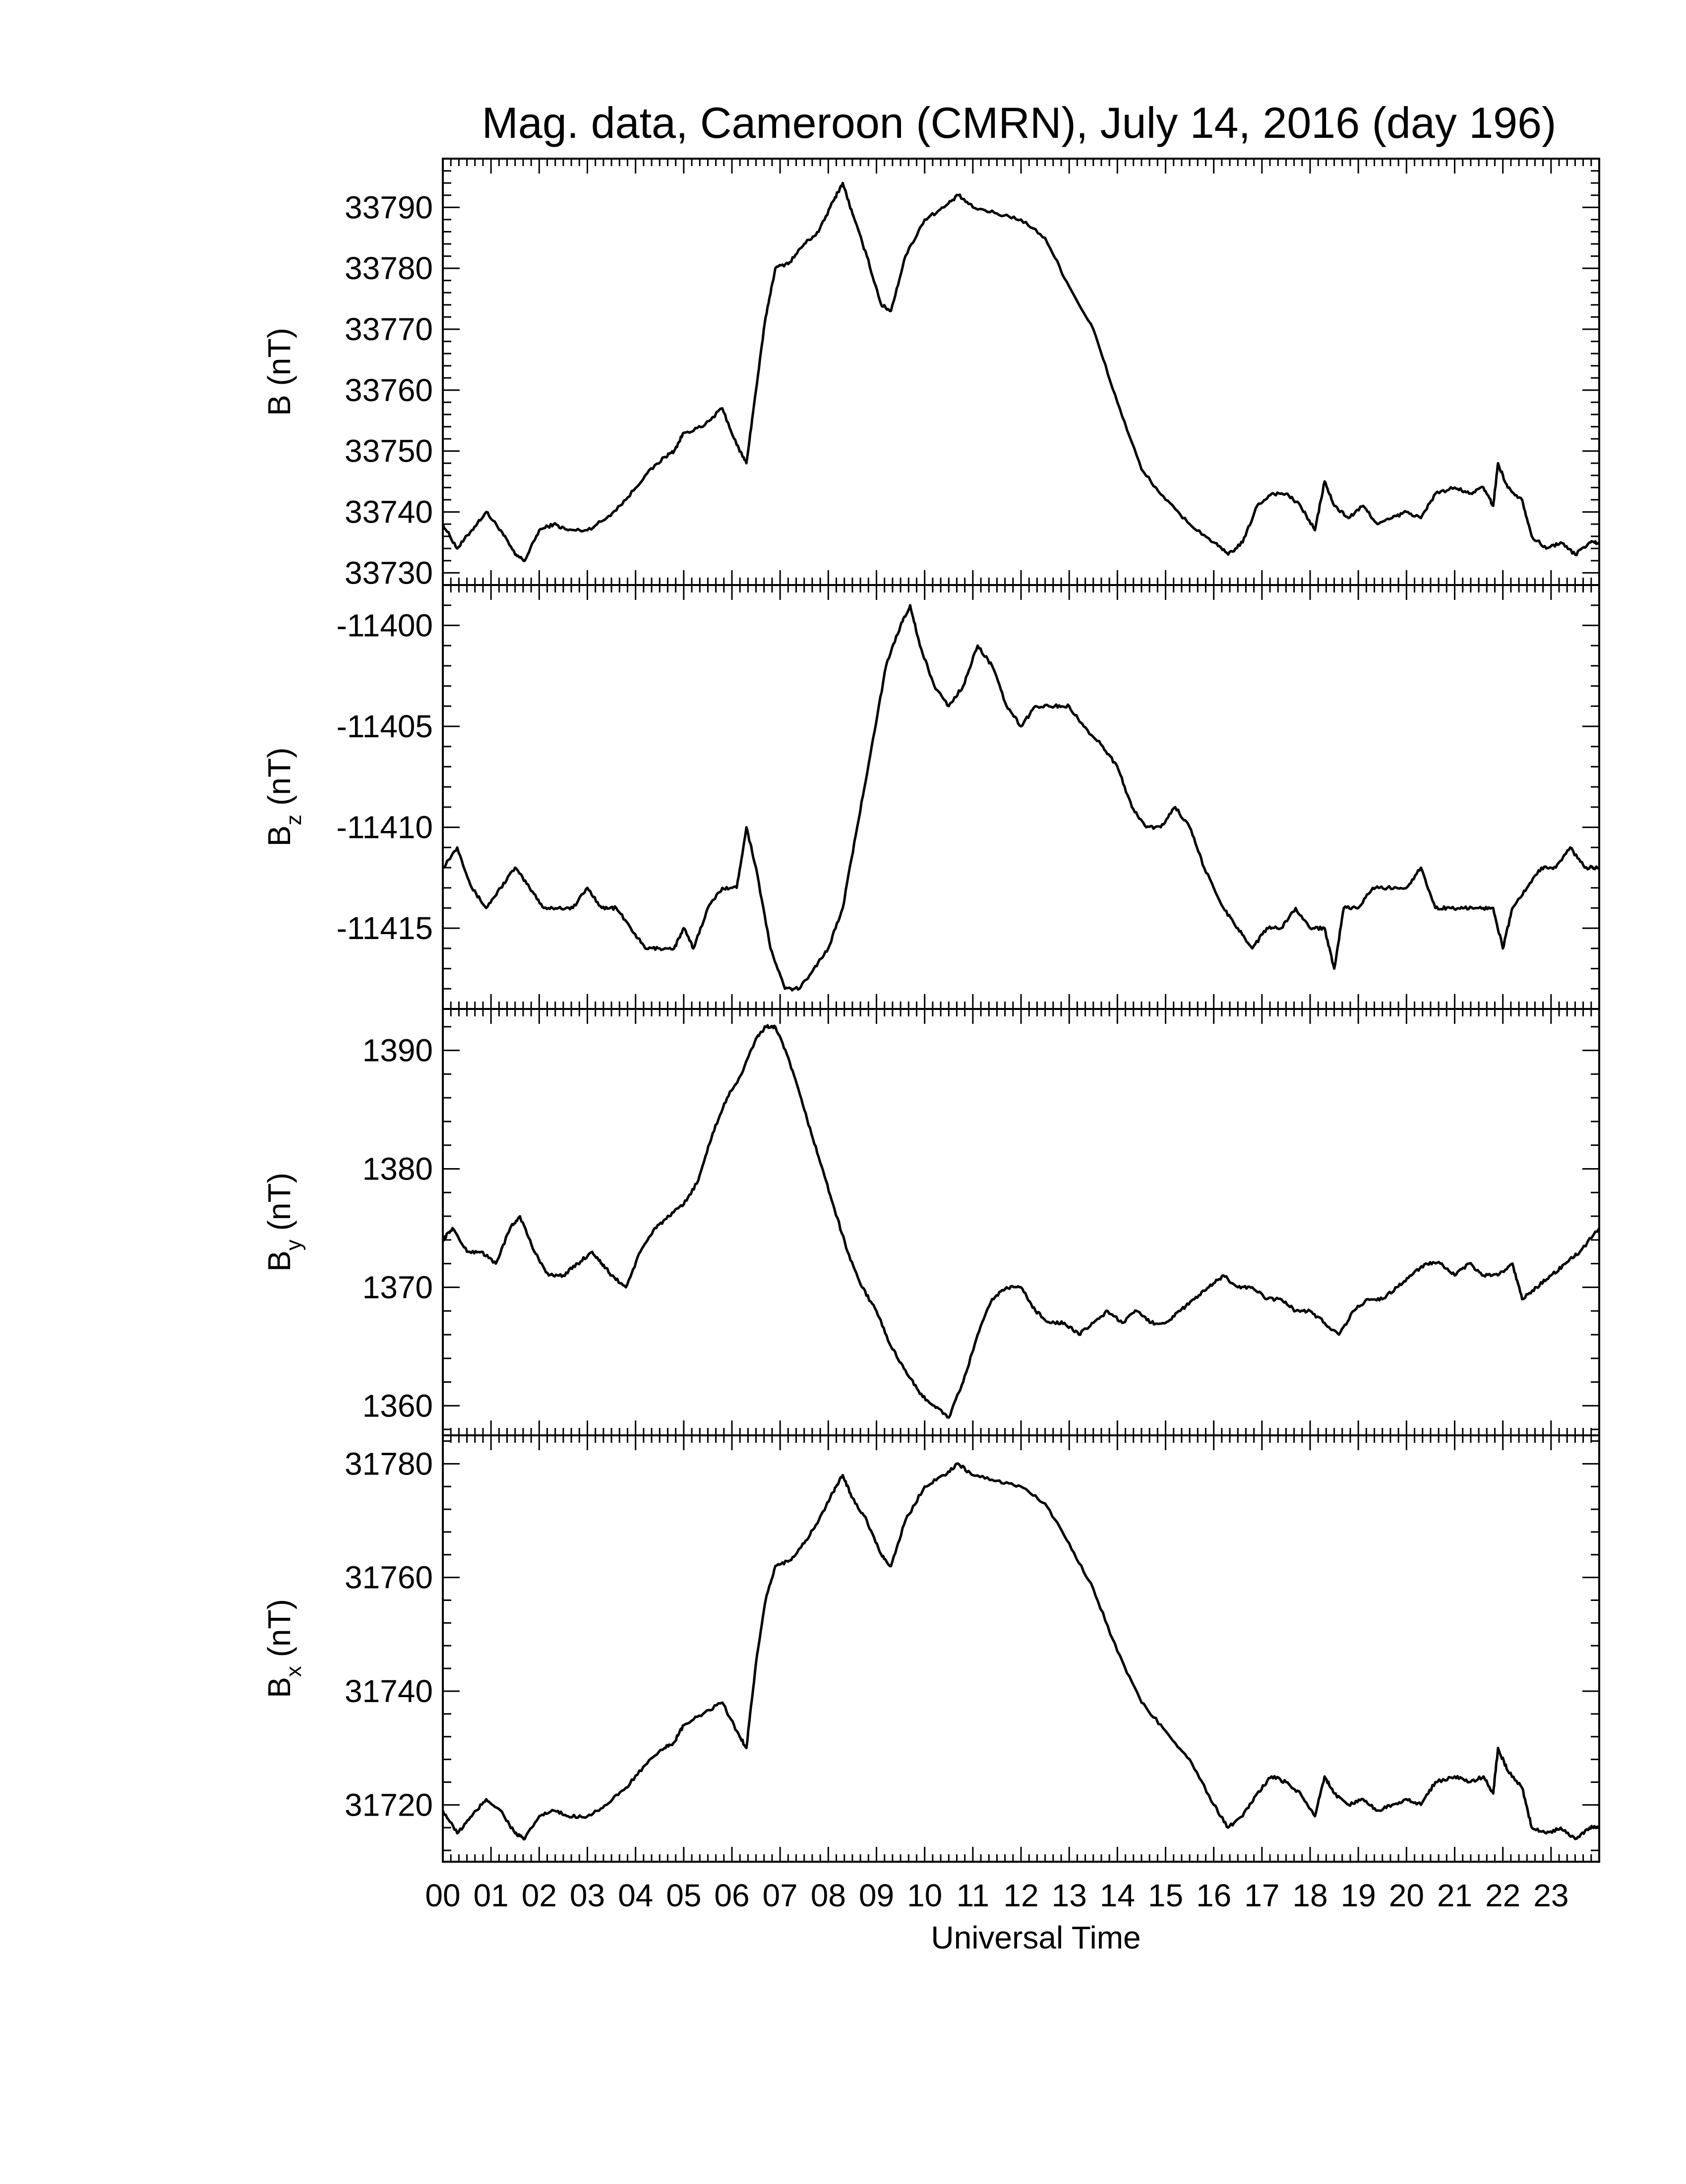  I want to click on y-tick-label: 31780, so click(389, 1463).